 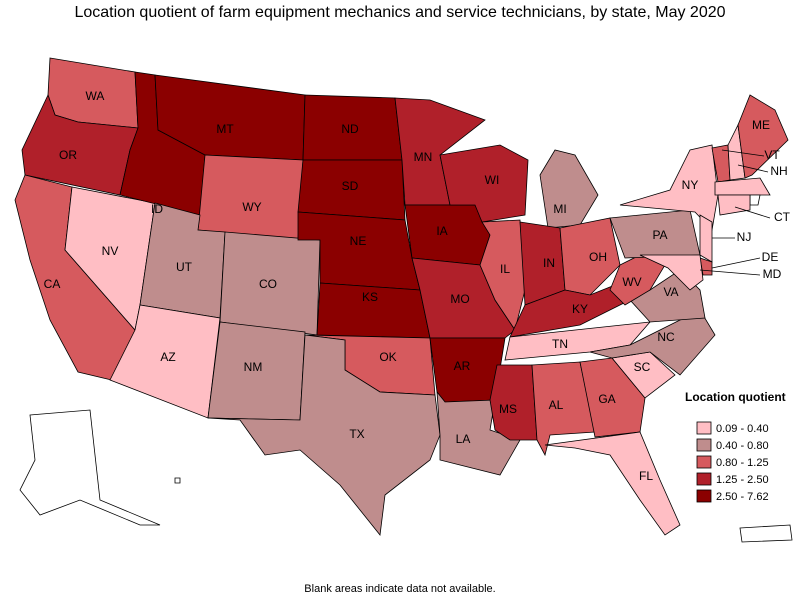 I want to click on state-label: IA, so click(x=441, y=231).